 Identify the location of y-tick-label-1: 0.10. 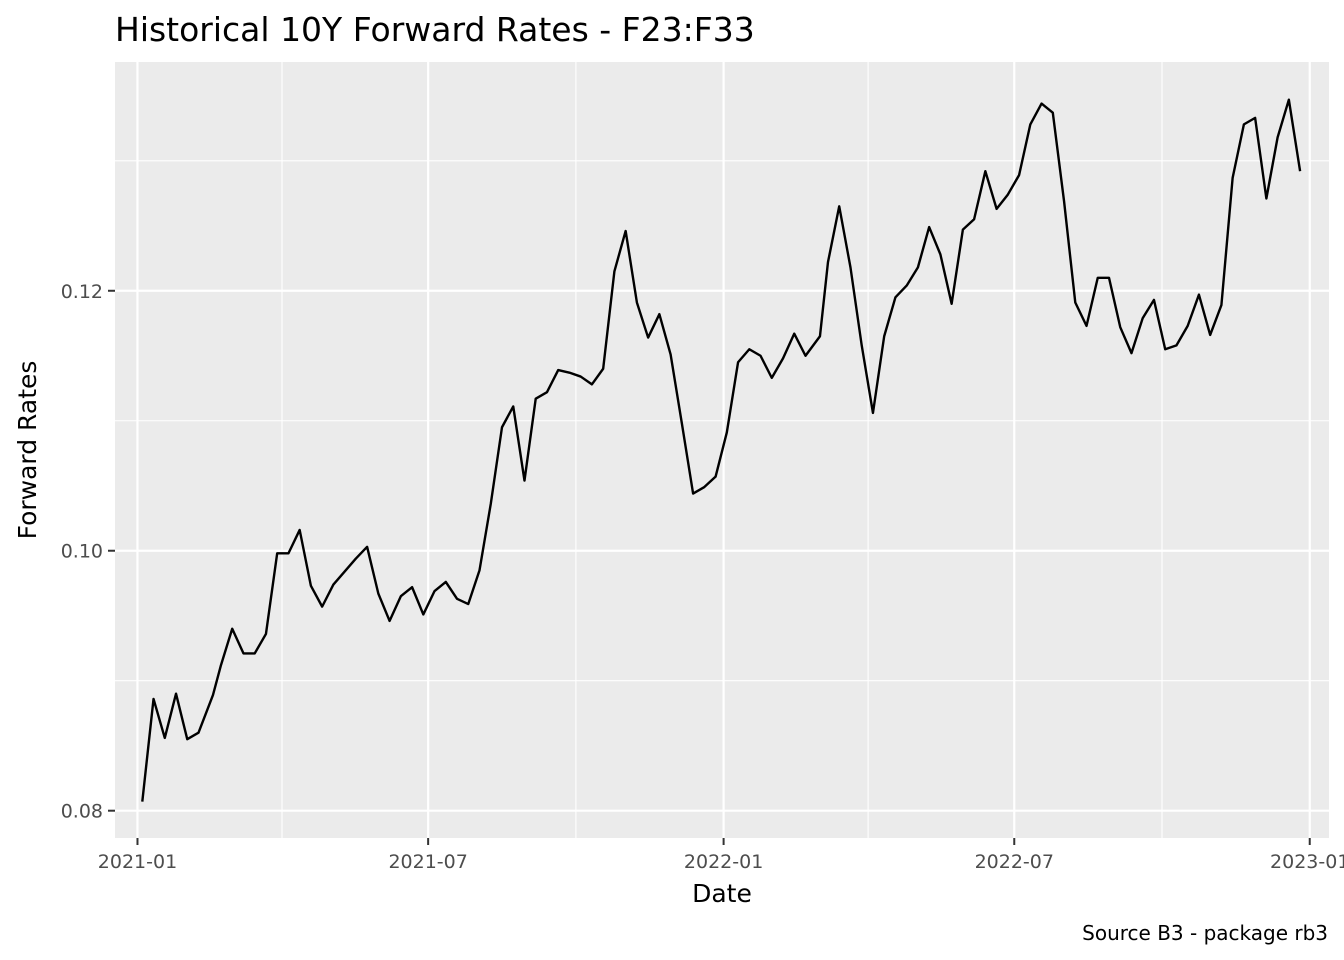
(82, 552).